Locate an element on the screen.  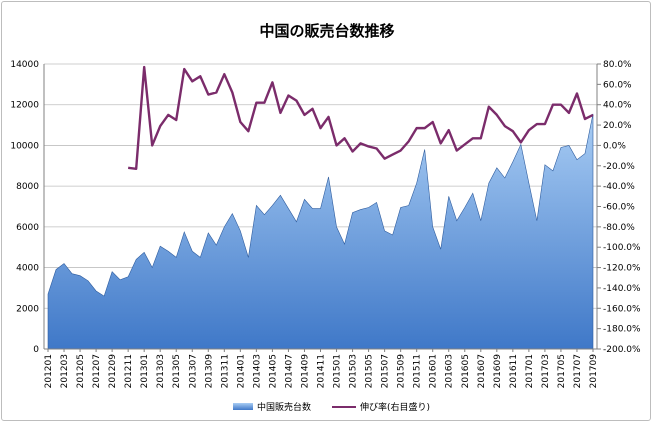
x-tick-label: 201307 is located at coordinates (193, 371).